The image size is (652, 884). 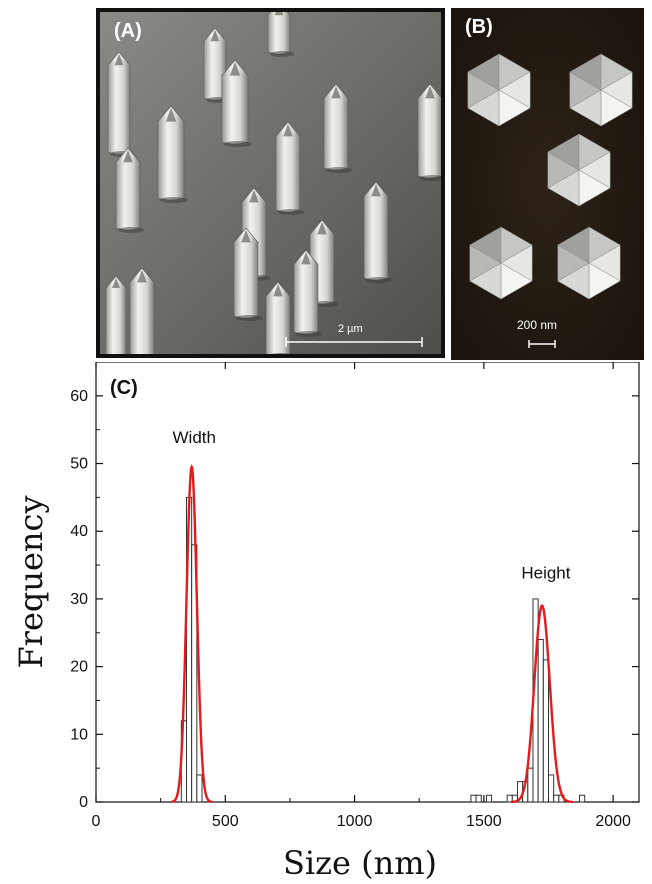 What do you see at coordinates (194, 437) in the screenshot?
I see `peak-annotation: Width` at bounding box center [194, 437].